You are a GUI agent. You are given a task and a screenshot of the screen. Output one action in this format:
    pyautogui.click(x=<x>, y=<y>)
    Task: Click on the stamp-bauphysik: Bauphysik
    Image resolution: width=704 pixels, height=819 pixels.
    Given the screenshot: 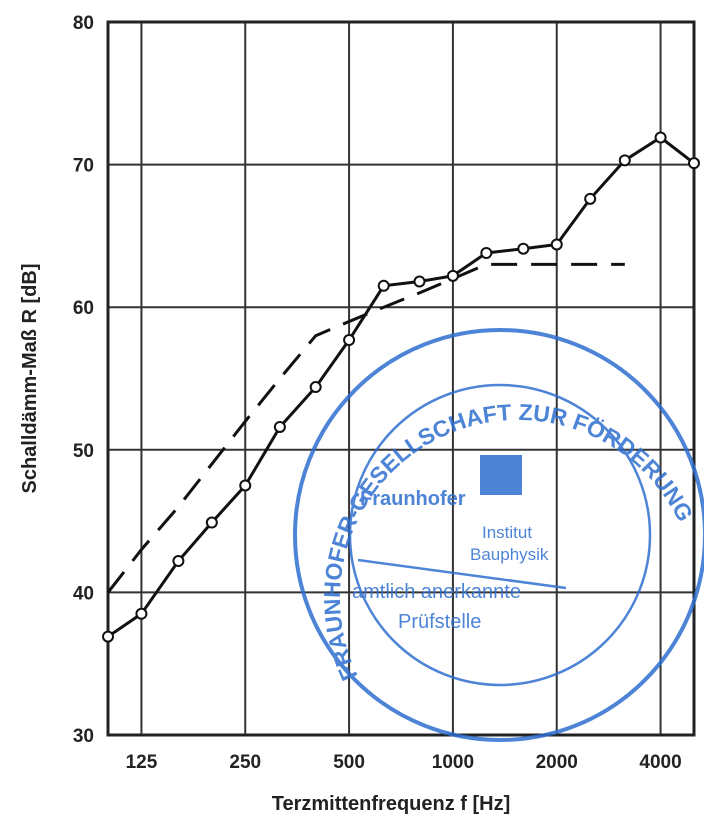 What is the action you would take?
    pyautogui.click(x=509, y=554)
    